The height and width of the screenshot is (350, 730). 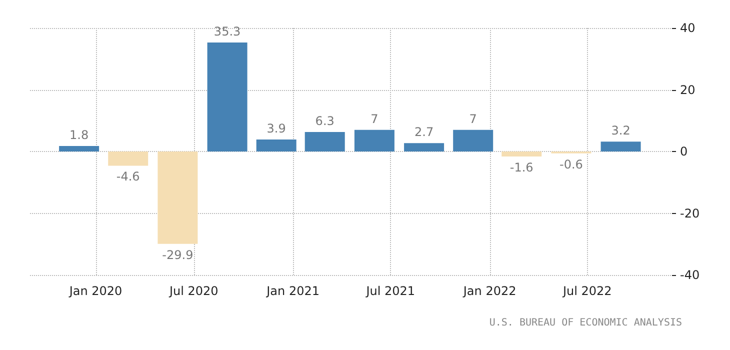 I want to click on y-tick-label: -40, so click(x=690, y=275).